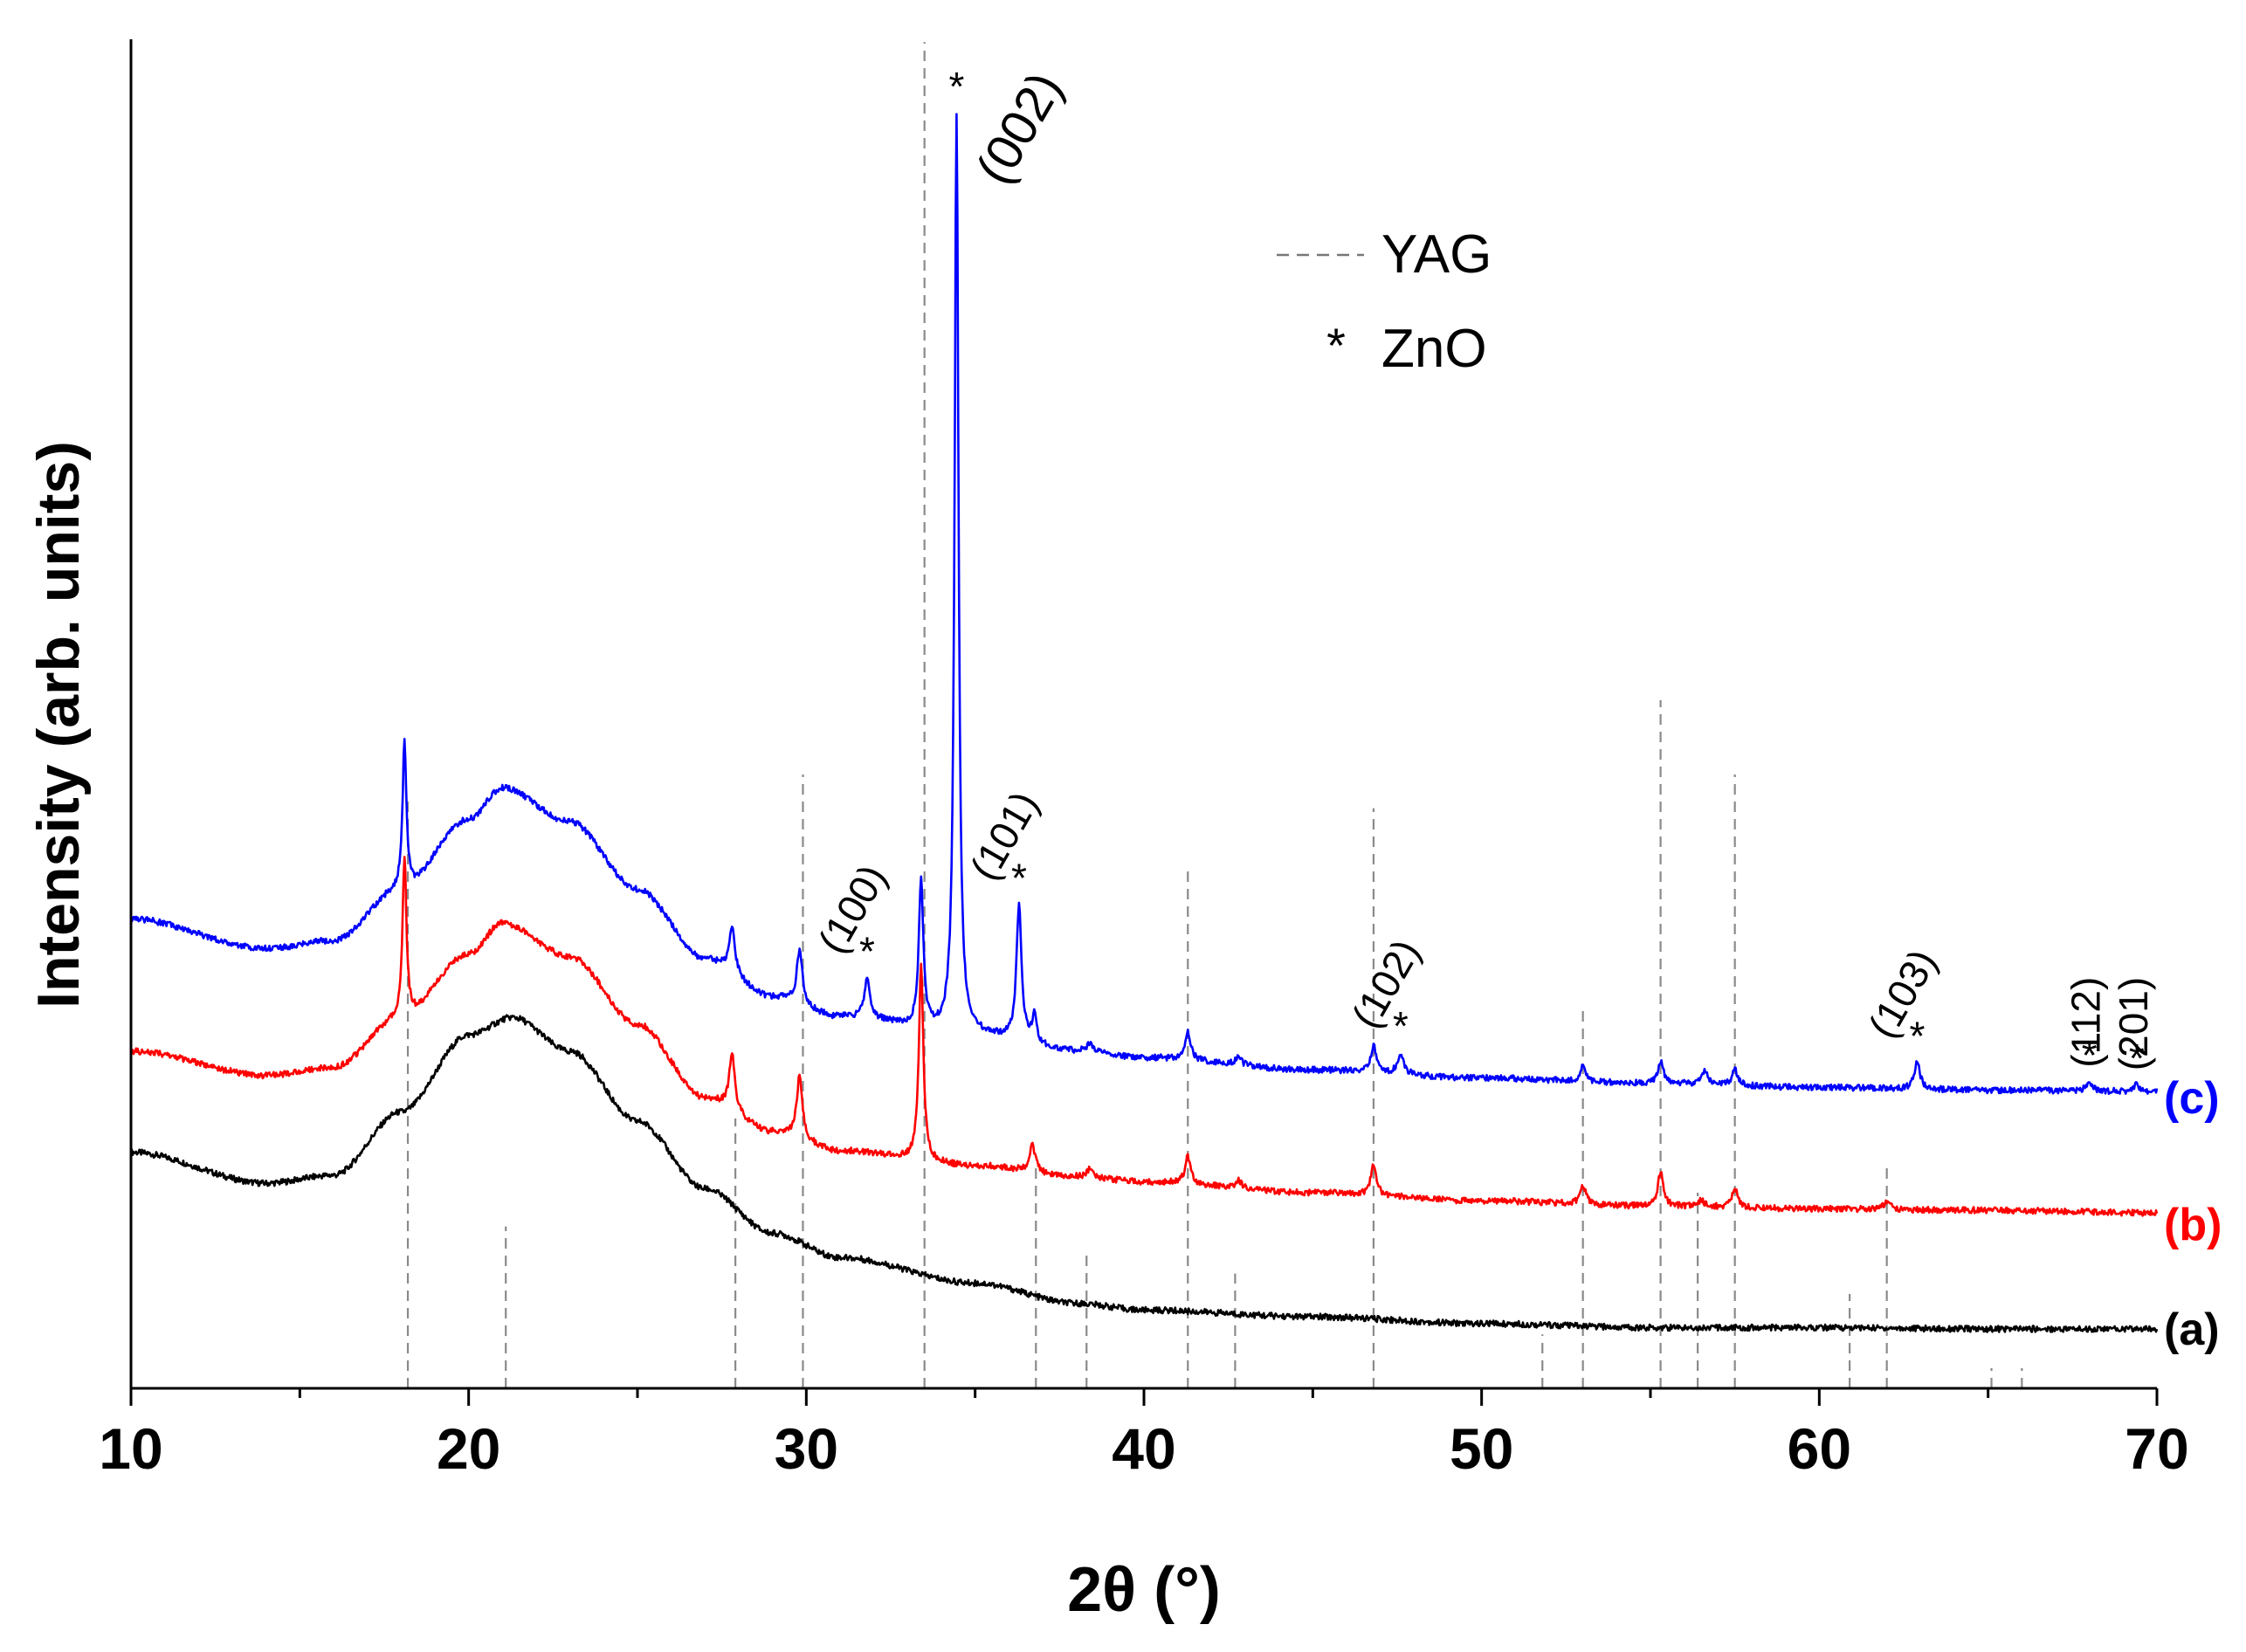 The image size is (2246, 1652). I want to click on x-axis-title: 2θ (°), so click(1144, 1590).